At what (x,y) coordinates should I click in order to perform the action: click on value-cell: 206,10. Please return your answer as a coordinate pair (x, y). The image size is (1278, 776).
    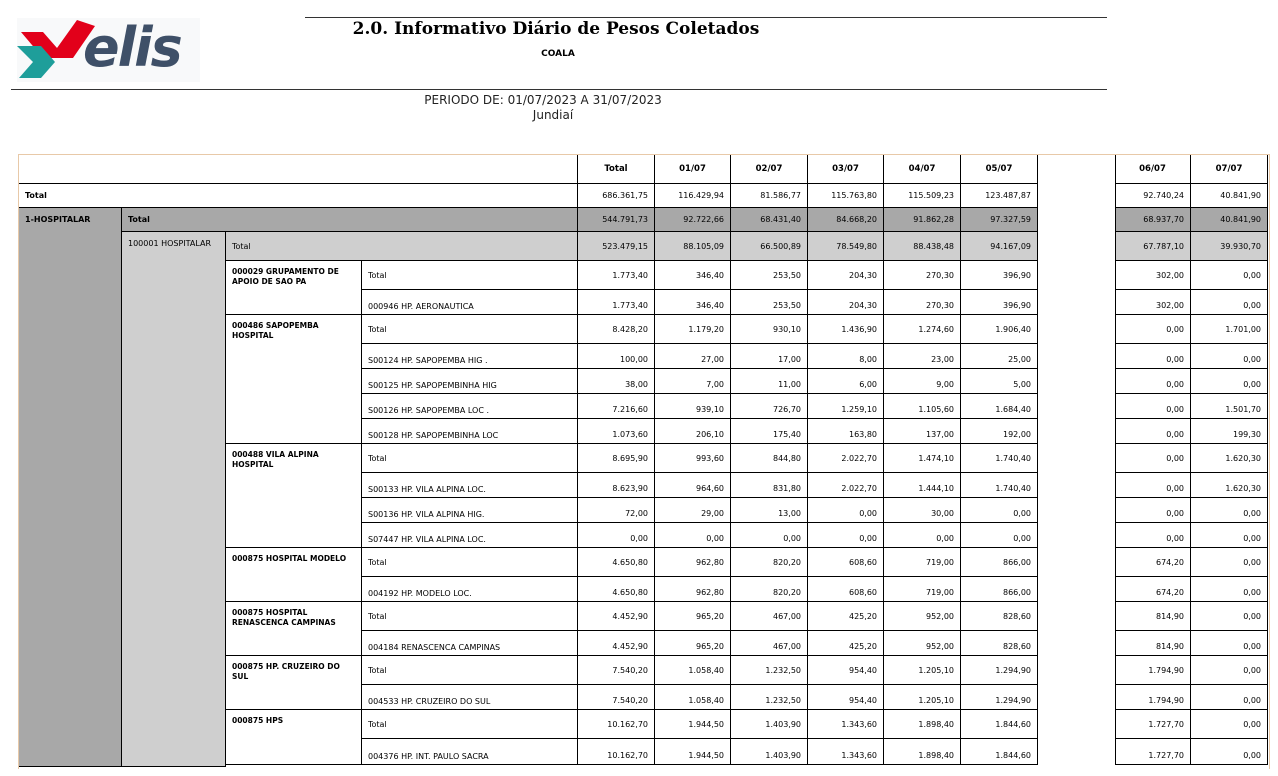
    Looking at the image, I should click on (693, 431).